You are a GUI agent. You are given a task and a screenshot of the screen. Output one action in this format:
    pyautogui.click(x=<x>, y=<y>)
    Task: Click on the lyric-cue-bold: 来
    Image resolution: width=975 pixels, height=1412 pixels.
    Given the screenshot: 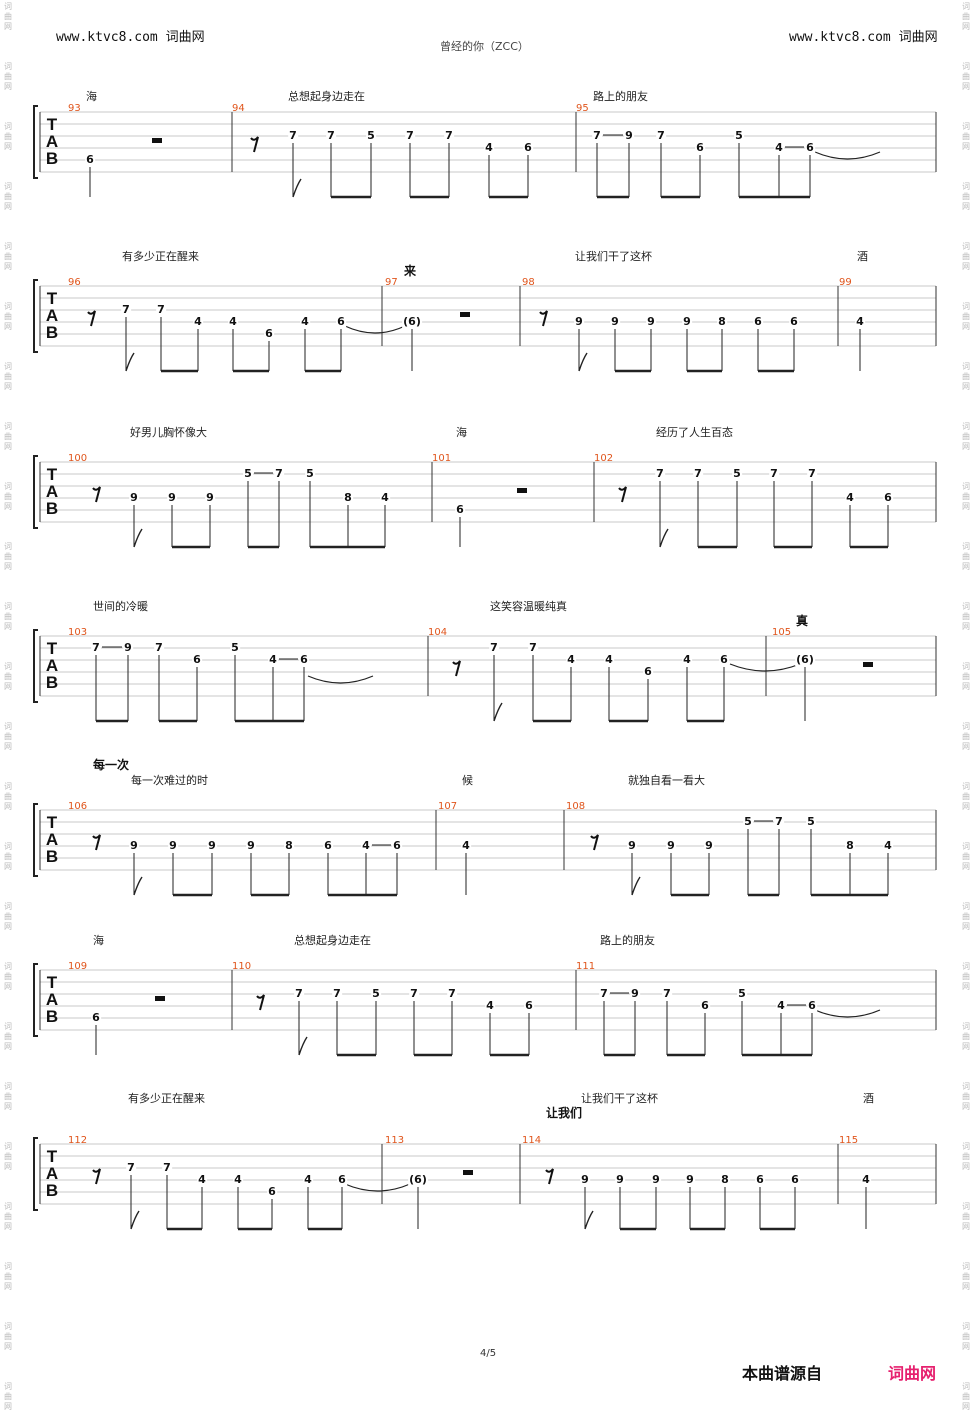 What is the action you would take?
    pyautogui.click(x=410, y=271)
    